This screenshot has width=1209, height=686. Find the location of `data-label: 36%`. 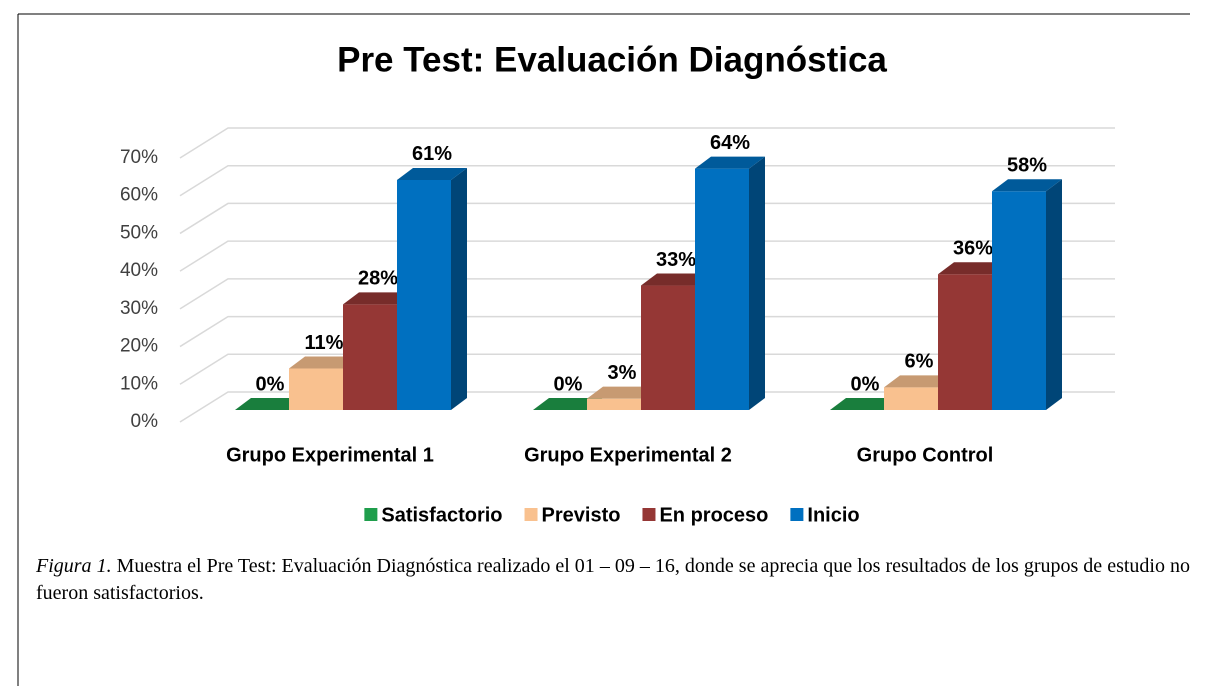

data-label: 36% is located at coordinates (973, 249).